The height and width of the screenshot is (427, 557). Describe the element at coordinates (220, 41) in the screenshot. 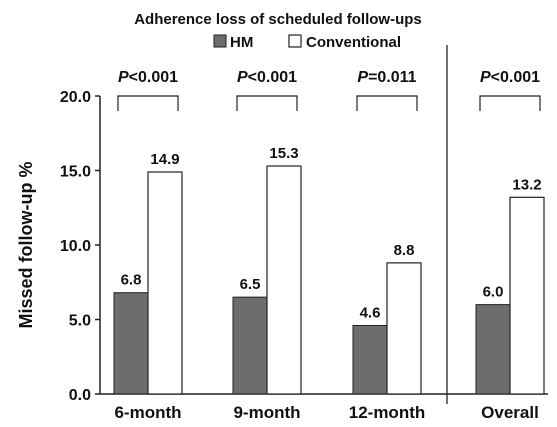

I see `legend-swatch-hm` at that location.